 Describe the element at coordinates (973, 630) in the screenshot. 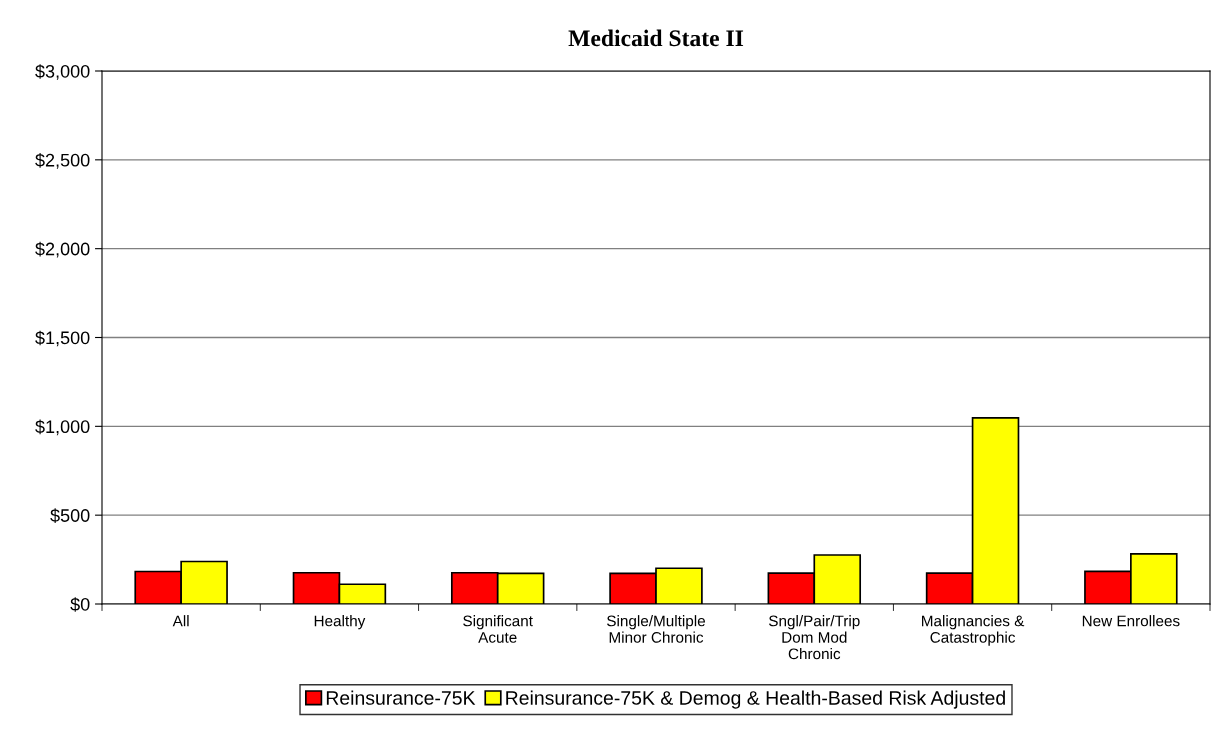

I see `x-tick-label: Malignancies & Catastrophic` at that location.